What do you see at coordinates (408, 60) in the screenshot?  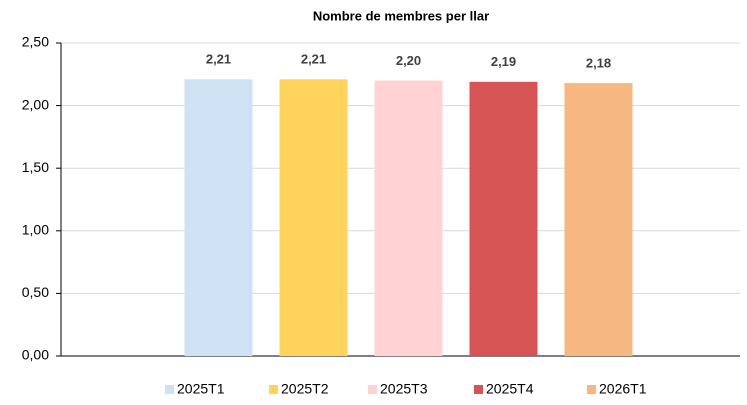 I see `value-label: 2,20` at bounding box center [408, 60].